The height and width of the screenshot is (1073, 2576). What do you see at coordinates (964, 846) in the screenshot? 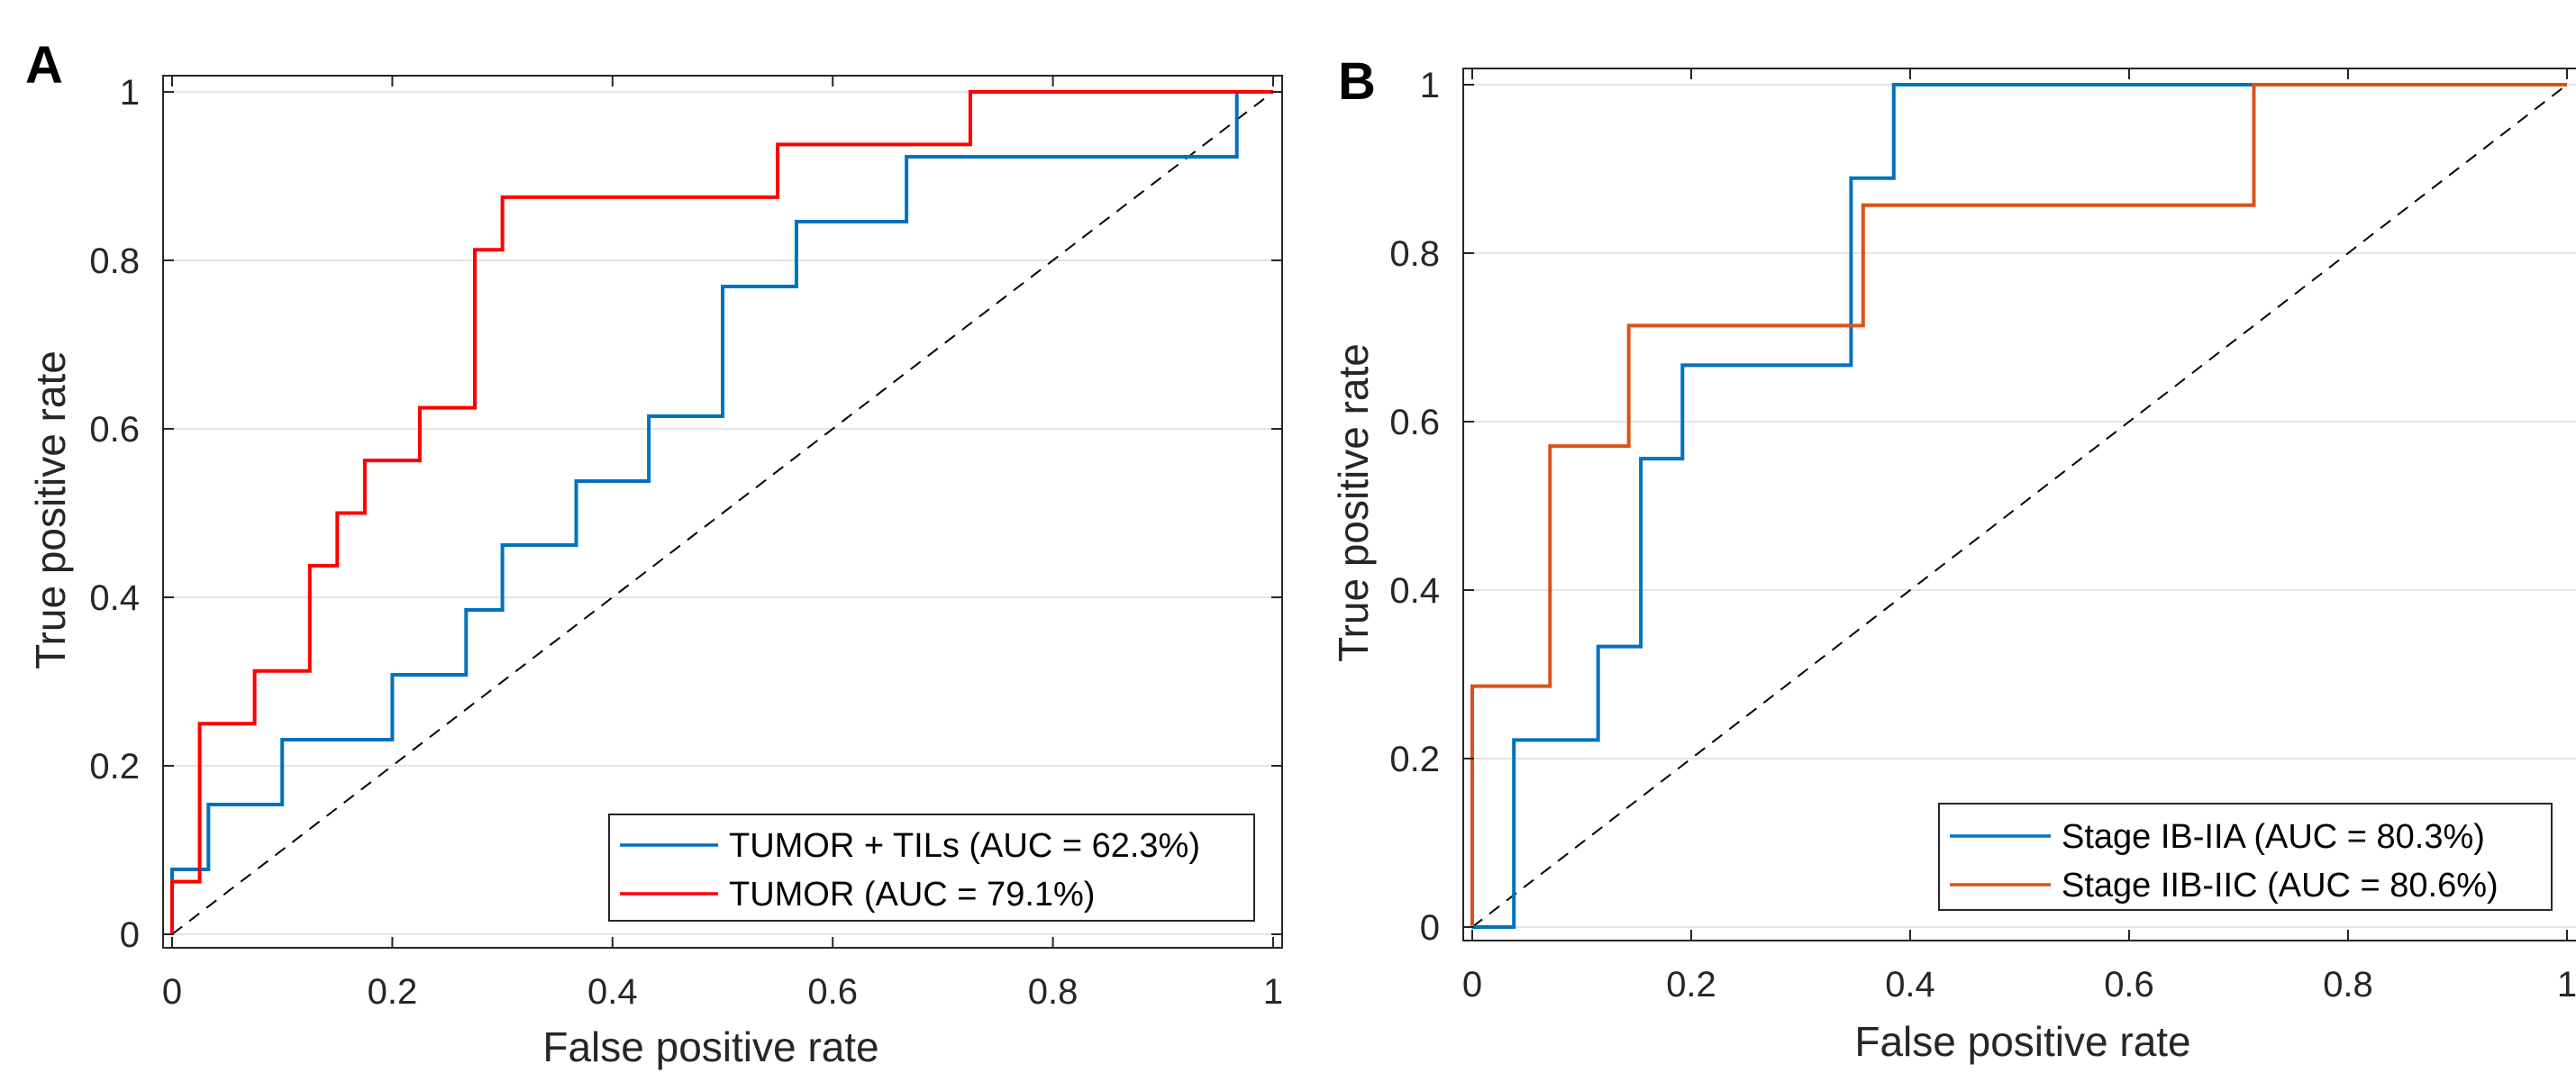
I see `legend-label-a-0: TUMOR + TILs (AUC = 62.3%)` at bounding box center [964, 846].